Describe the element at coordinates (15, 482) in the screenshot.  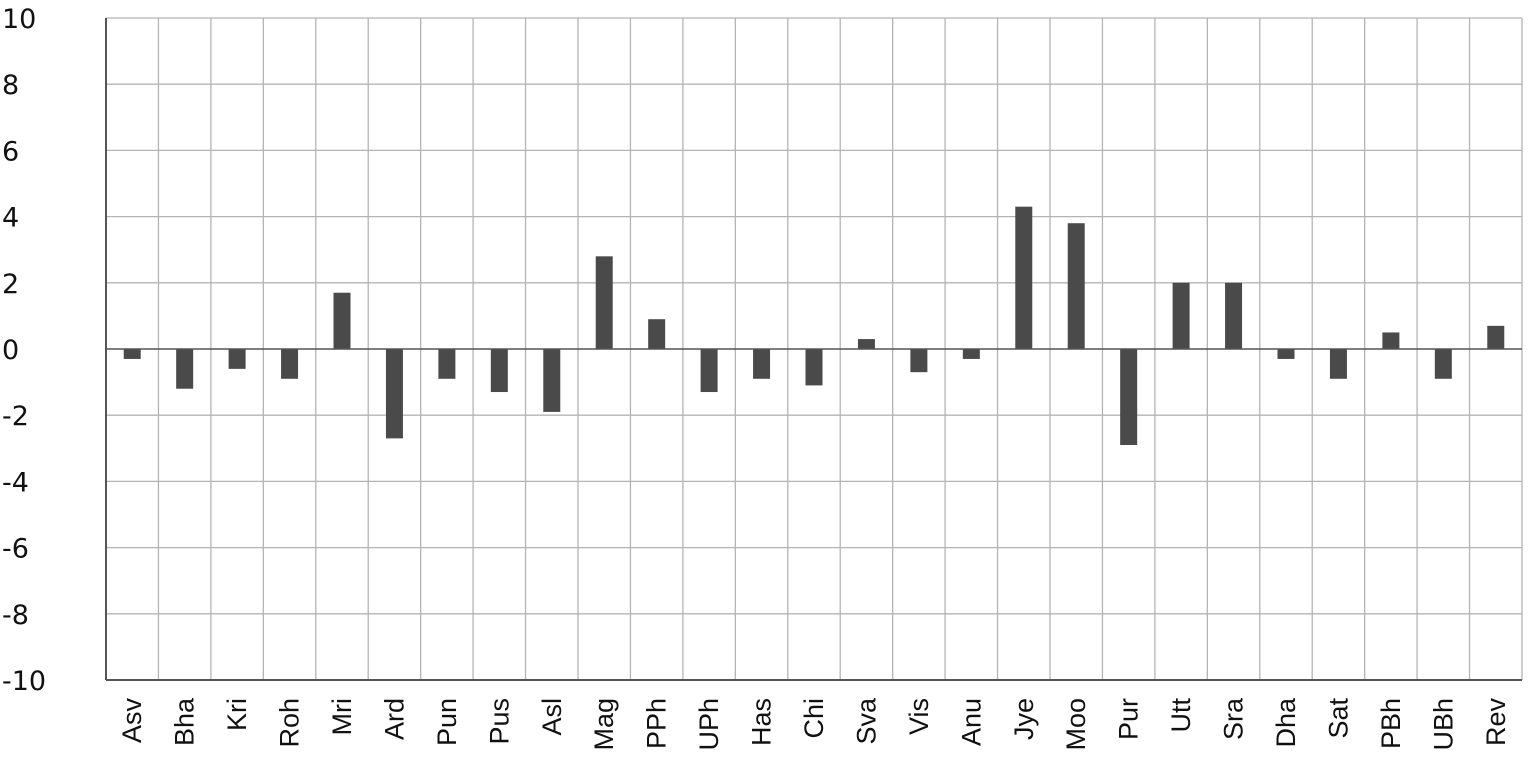
I see `y-tick-label: -4` at that location.